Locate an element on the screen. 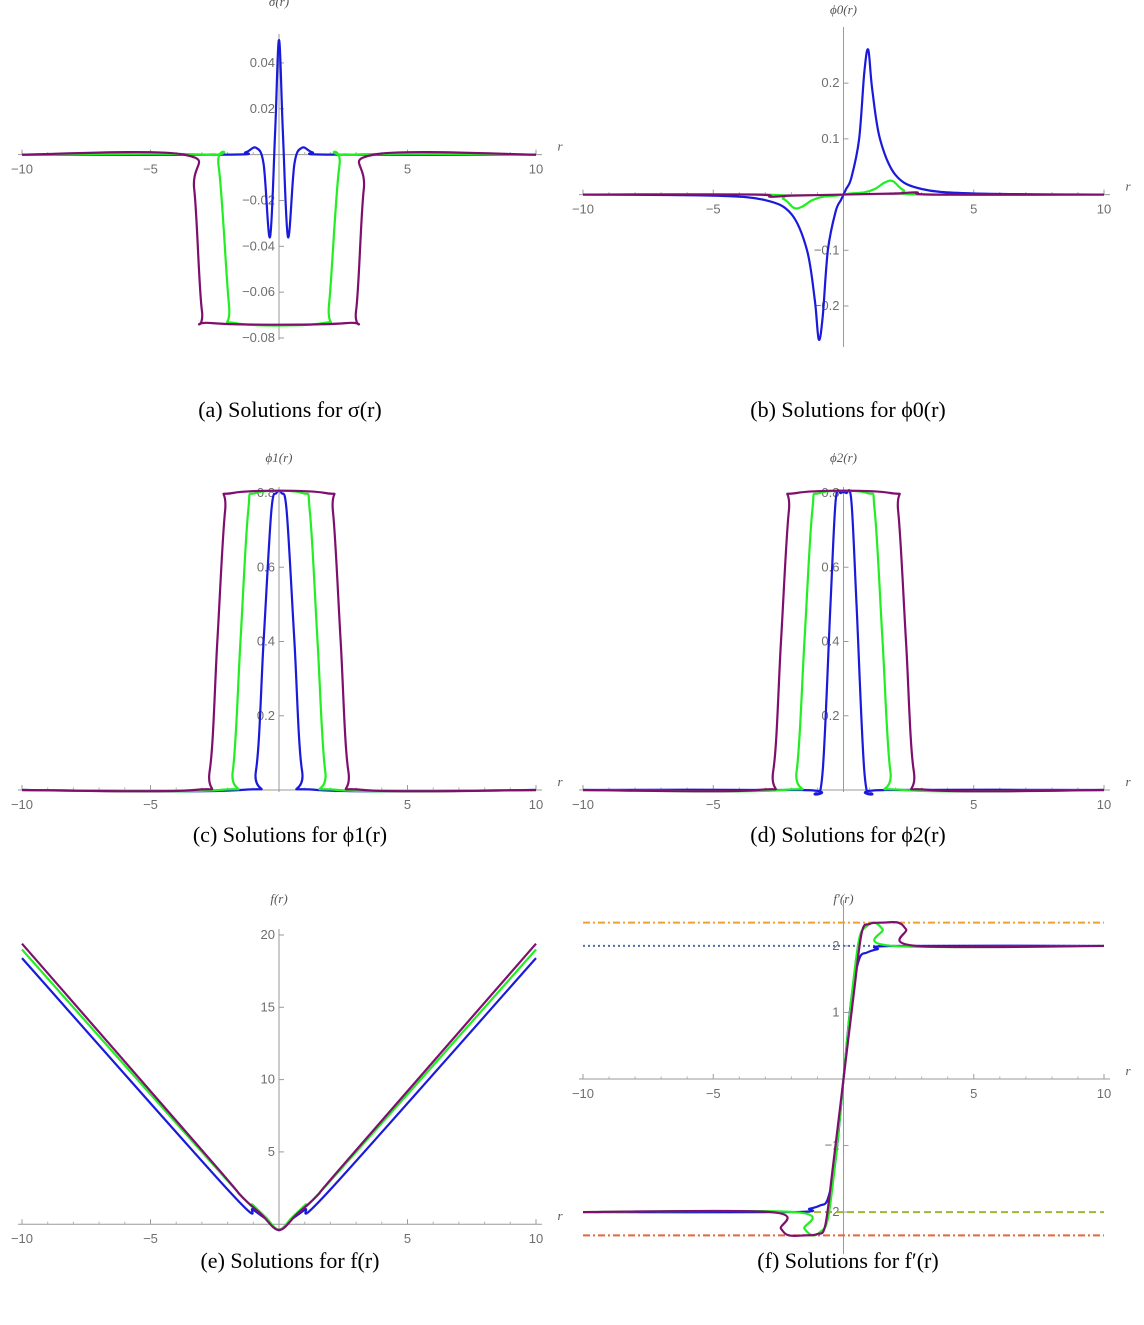 The height and width of the screenshot is (1325, 1144). subfigure-caption: (e) Solutions for f(r) is located at coordinates (289, 1260).